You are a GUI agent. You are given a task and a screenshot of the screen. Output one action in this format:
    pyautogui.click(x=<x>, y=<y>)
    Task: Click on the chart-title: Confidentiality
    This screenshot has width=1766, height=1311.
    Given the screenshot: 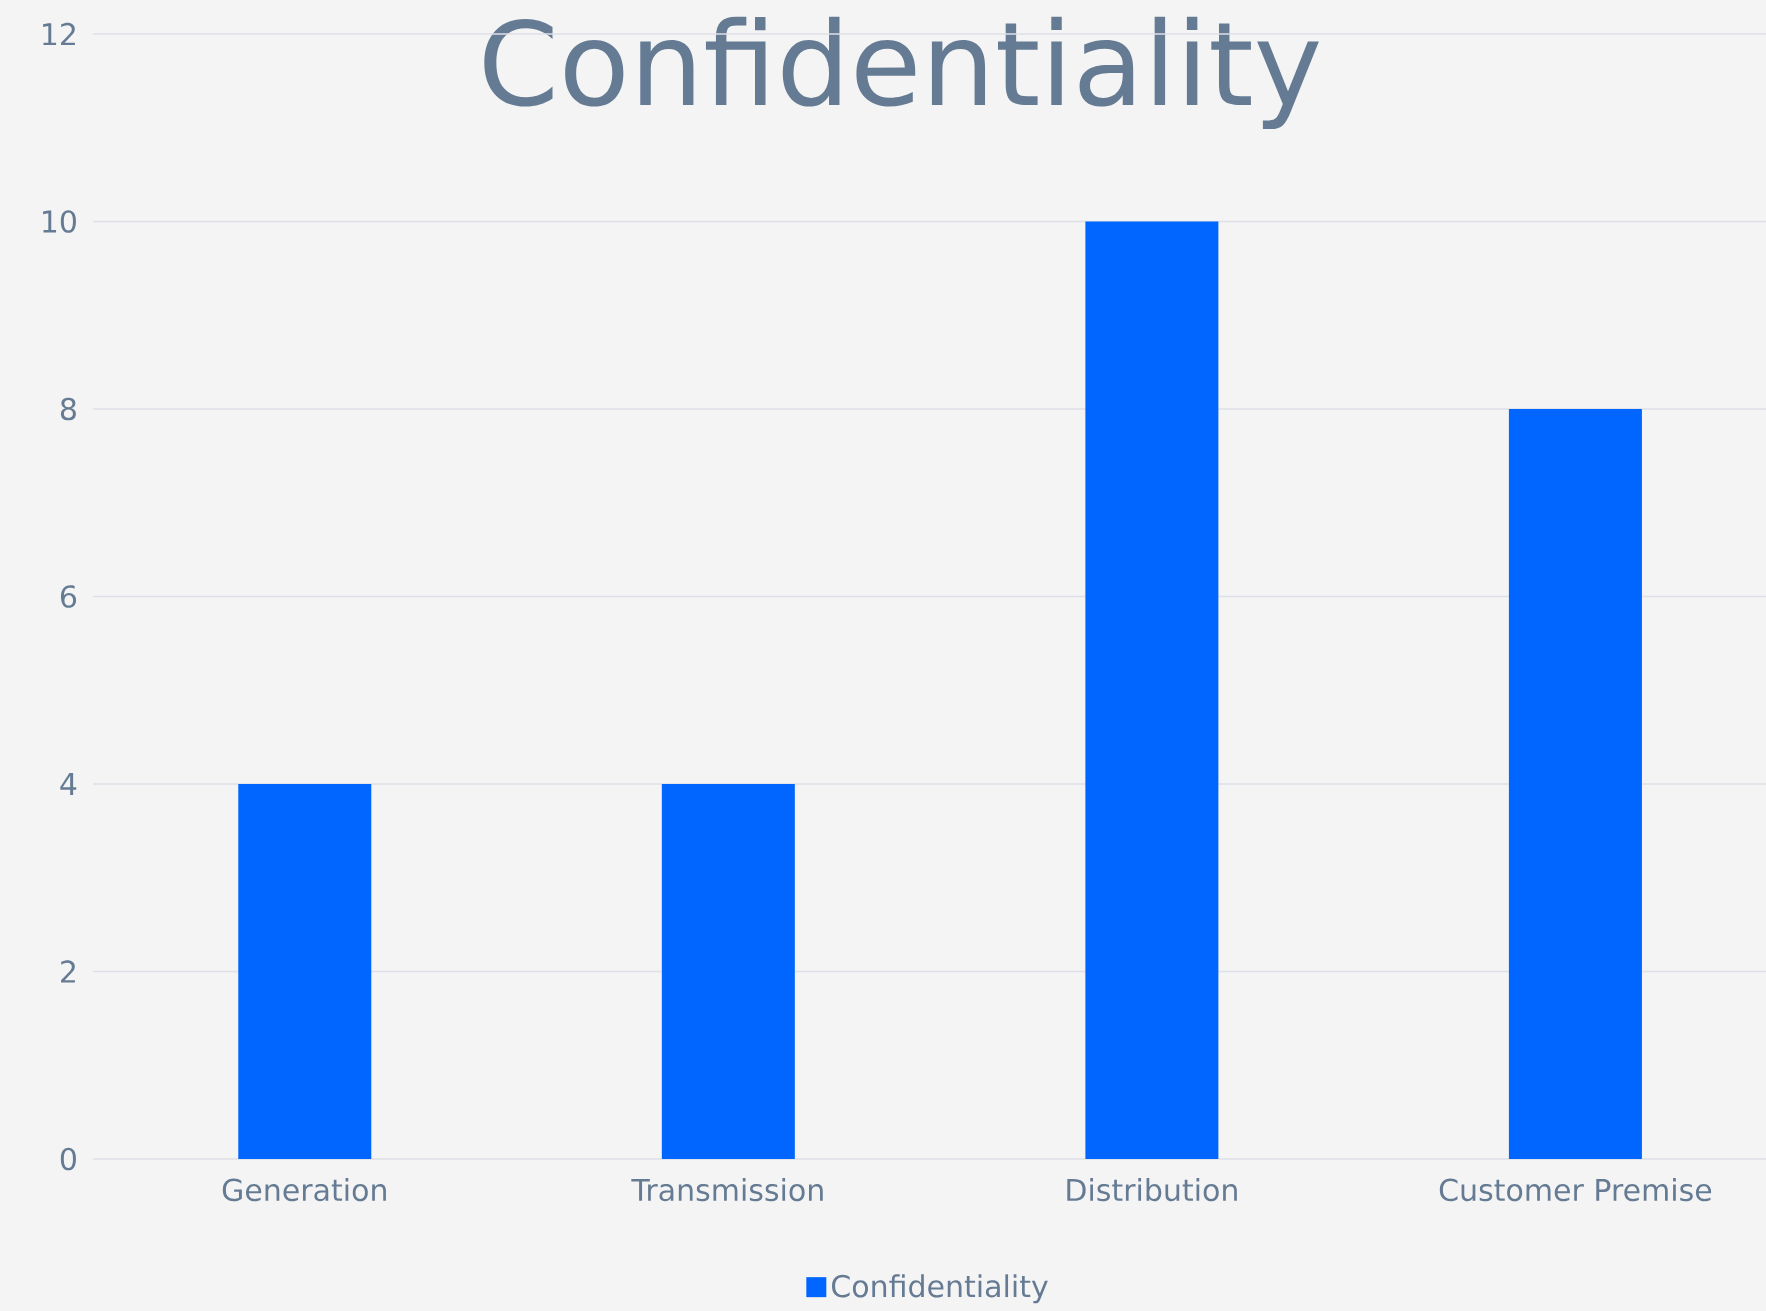 What is the action you would take?
    pyautogui.click(x=901, y=73)
    